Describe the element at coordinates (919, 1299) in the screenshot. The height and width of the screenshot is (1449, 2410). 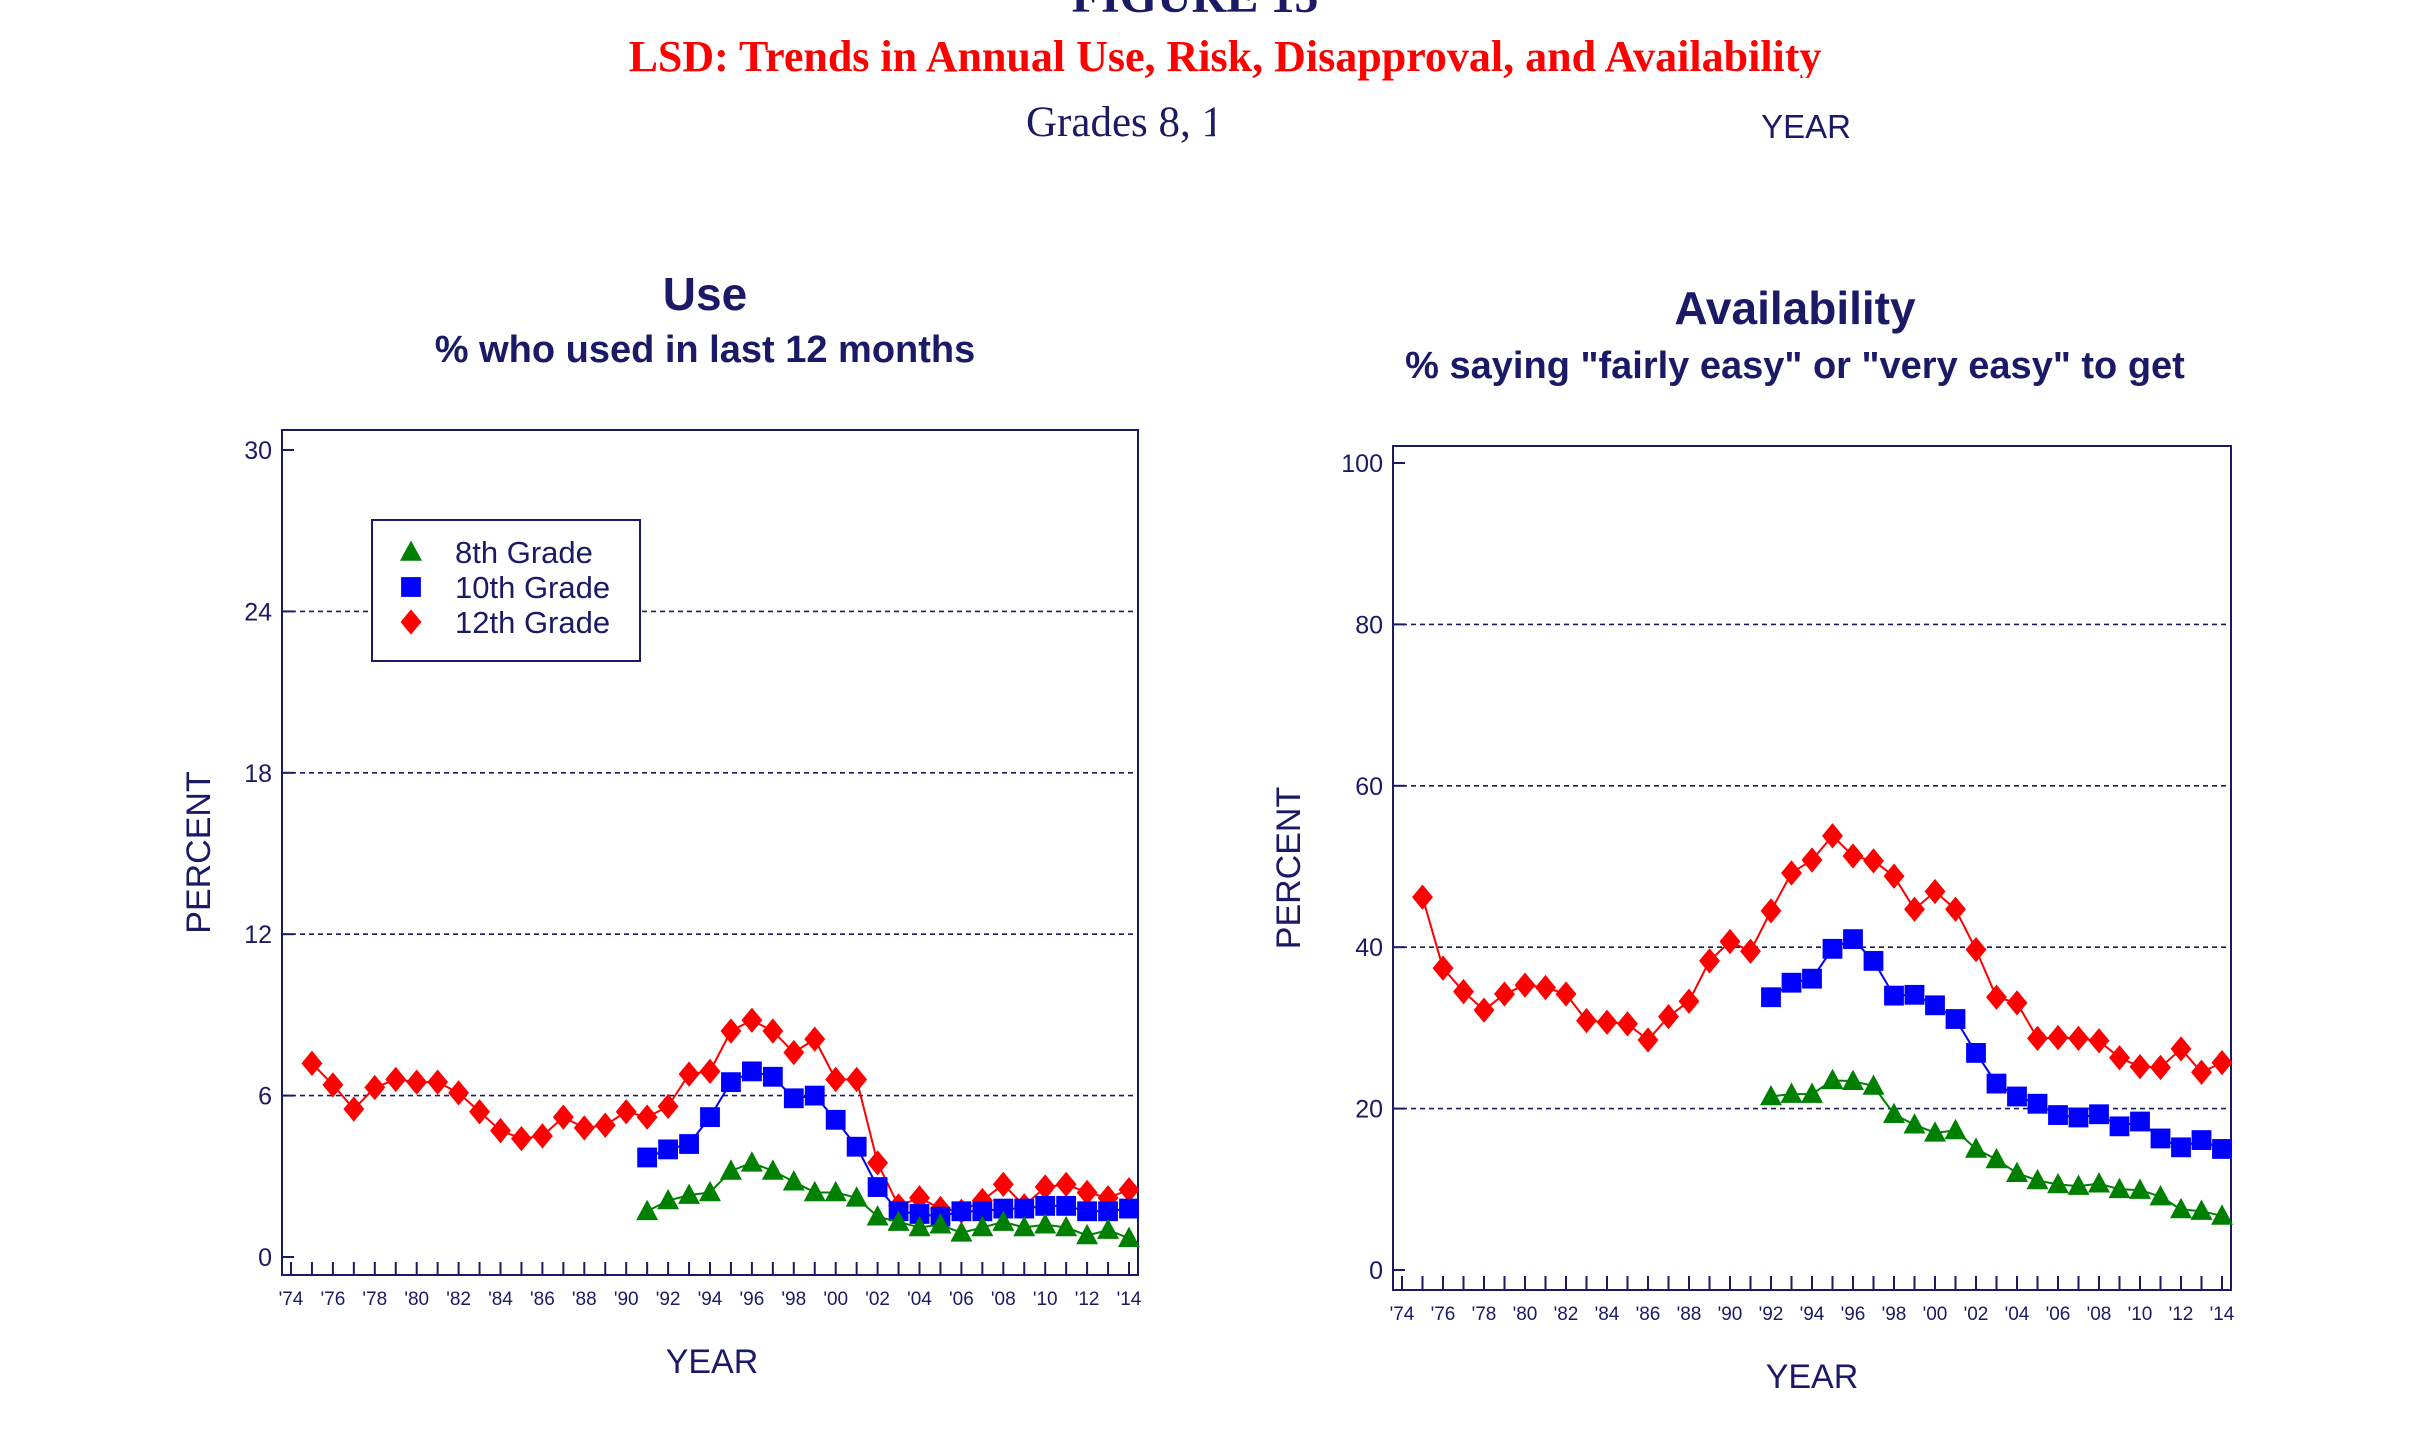
I see `use-x-tick-label: '04` at that location.